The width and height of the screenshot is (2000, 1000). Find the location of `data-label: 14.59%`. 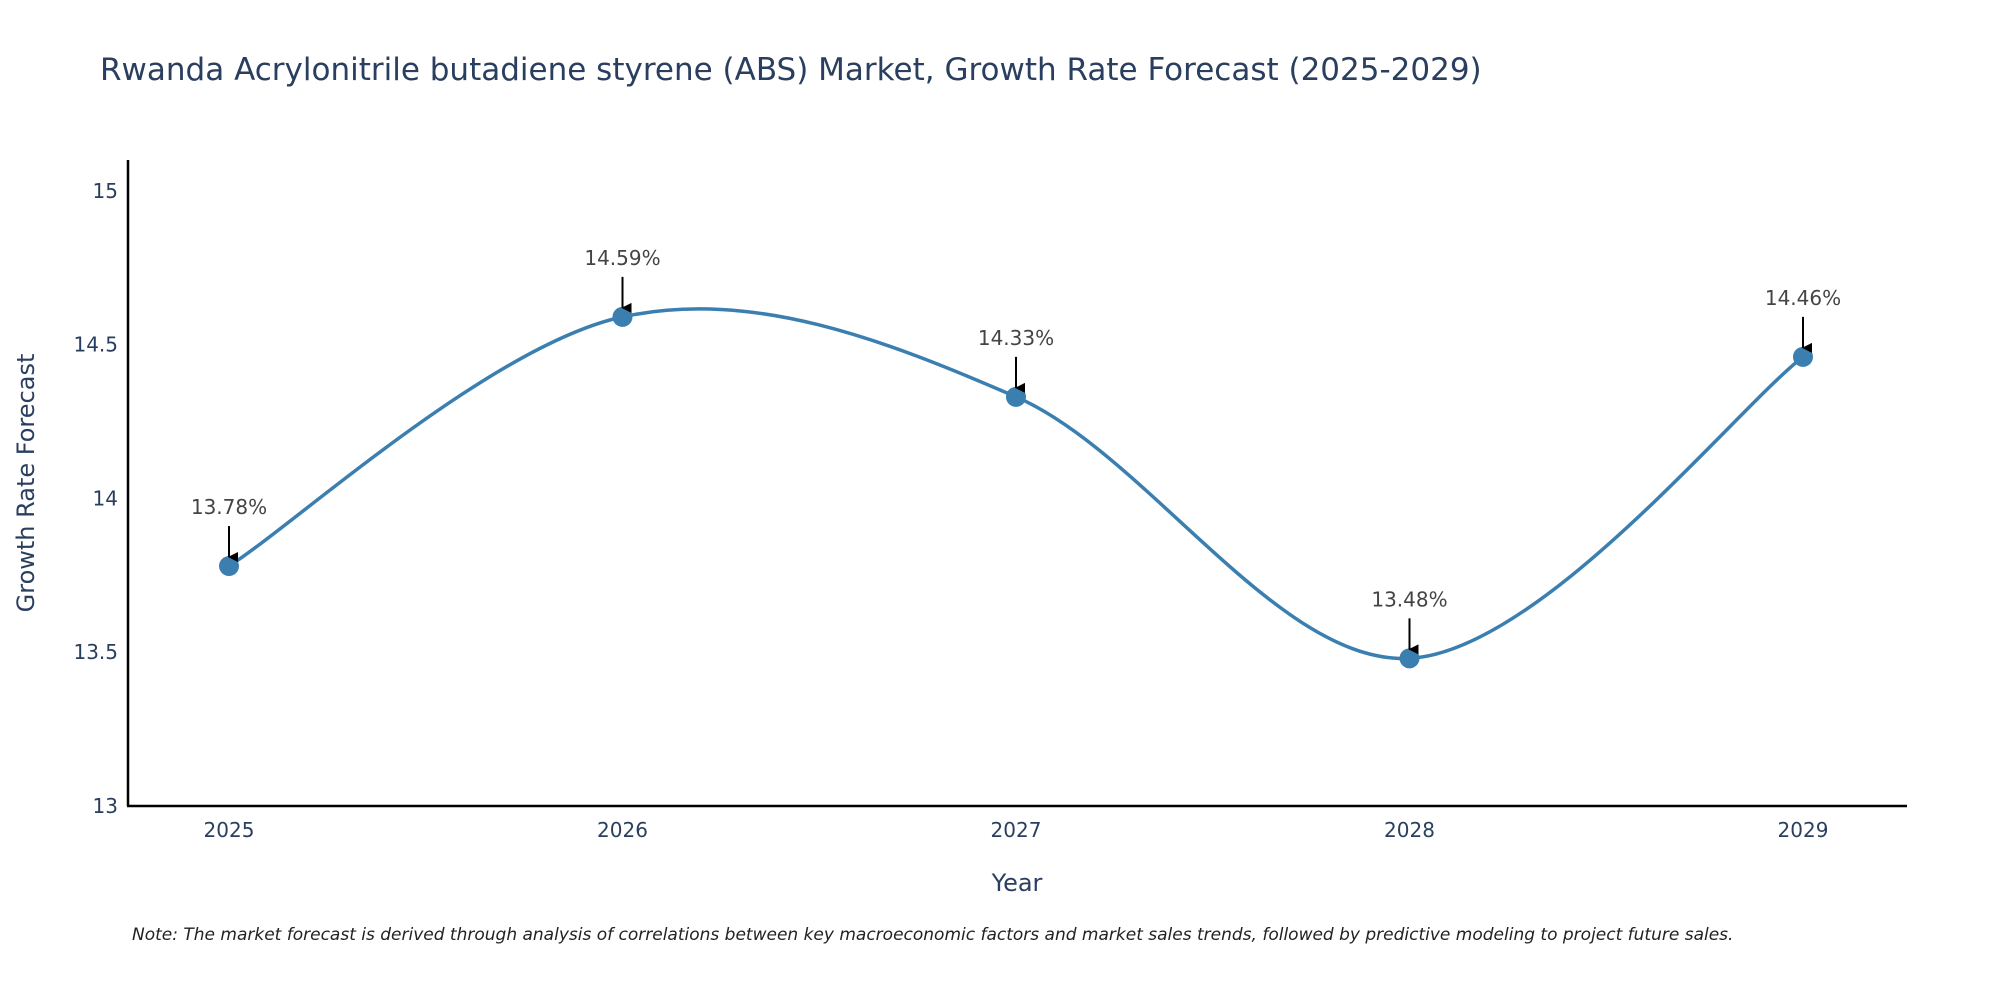

data-label: 14.59% is located at coordinates (622, 258).